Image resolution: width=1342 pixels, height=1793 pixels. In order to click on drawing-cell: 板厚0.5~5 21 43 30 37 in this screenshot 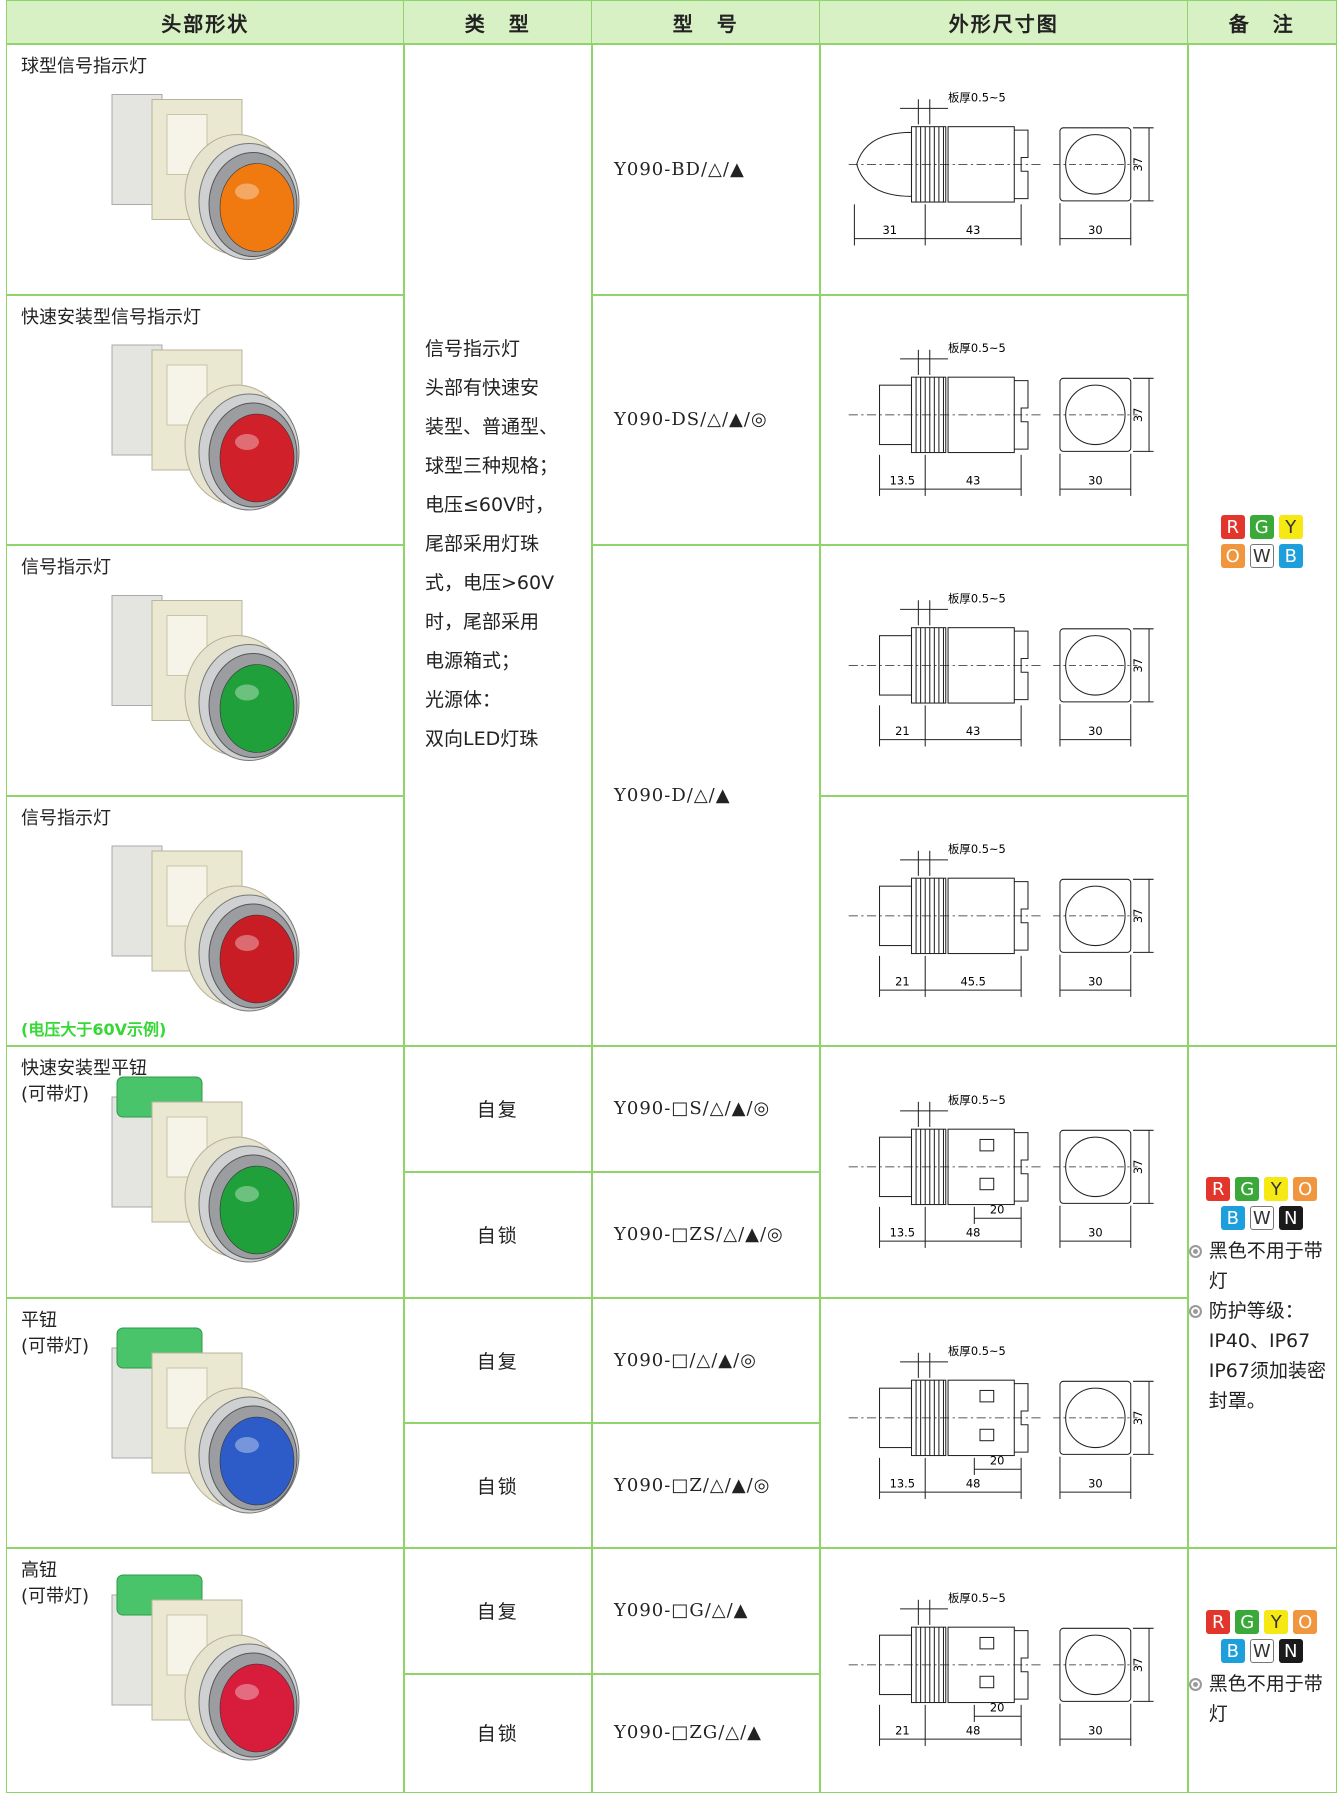, I will do `click(1004, 670)`.